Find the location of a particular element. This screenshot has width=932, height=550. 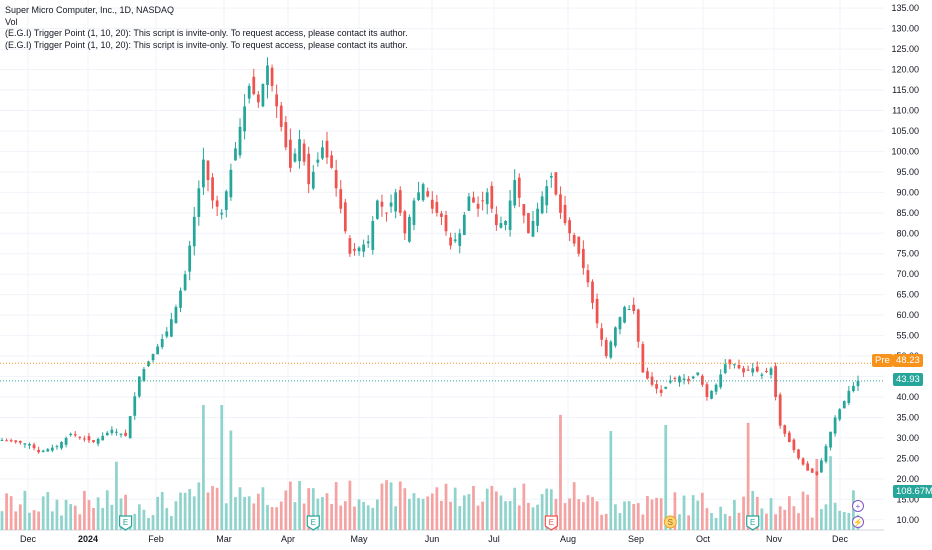

time-axis-label: 2024 is located at coordinates (88, 539).